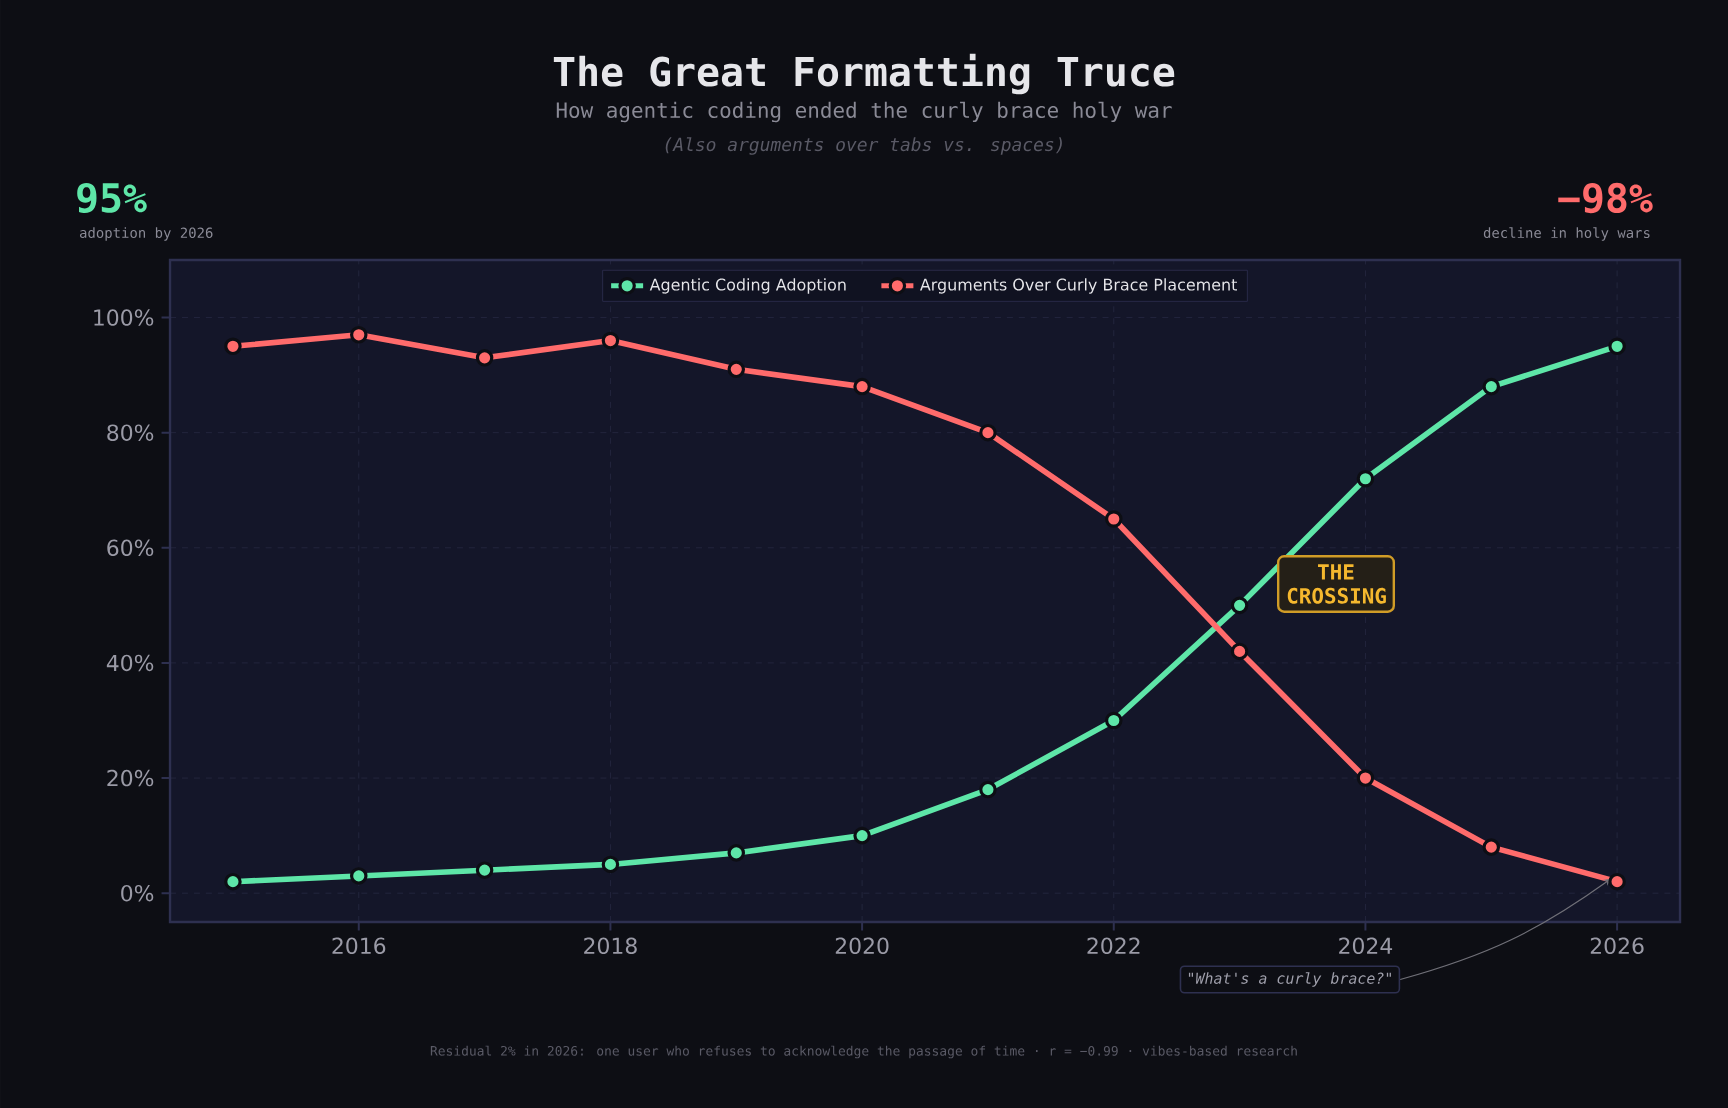  What do you see at coordinates (130, 432) in the screenshot?
I see `y-tick-label: 80%` at bounding box center [130, 432].